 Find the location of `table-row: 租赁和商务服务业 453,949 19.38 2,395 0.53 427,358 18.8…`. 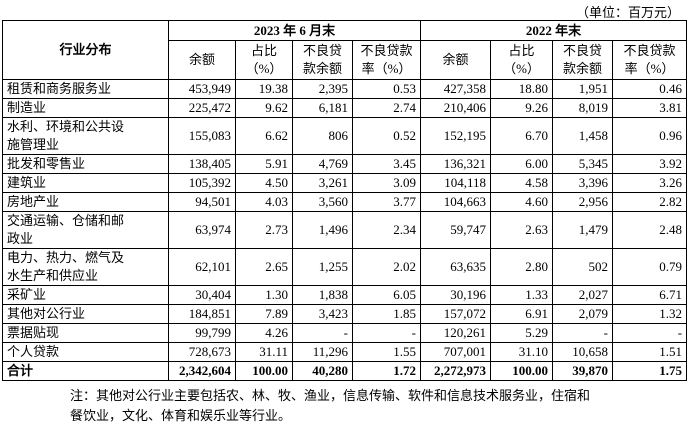

table-row: 租赁和商务服务业 453,949 19.38 2,395 0.53 427,358 18.8… is located at coordinates (345, 89).